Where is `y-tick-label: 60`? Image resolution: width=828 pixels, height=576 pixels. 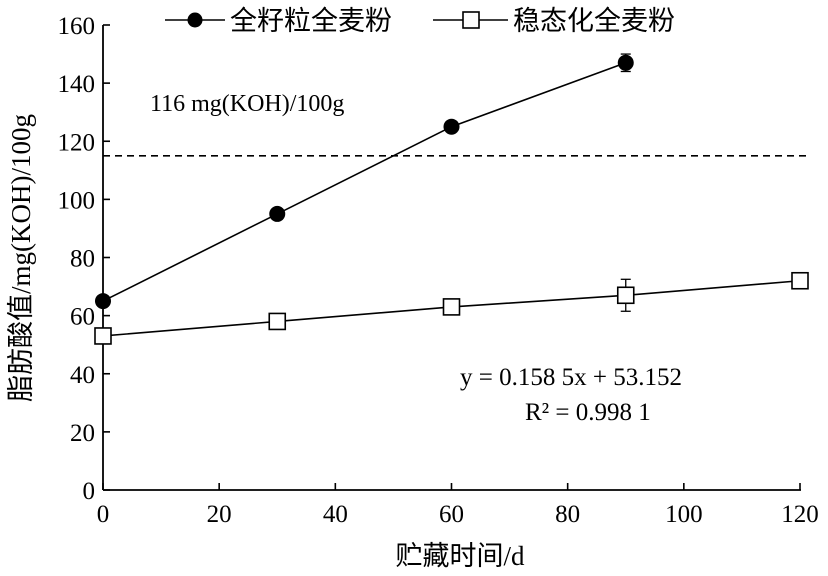
y-tick-label: 60 is located at coordinates (82, 317).